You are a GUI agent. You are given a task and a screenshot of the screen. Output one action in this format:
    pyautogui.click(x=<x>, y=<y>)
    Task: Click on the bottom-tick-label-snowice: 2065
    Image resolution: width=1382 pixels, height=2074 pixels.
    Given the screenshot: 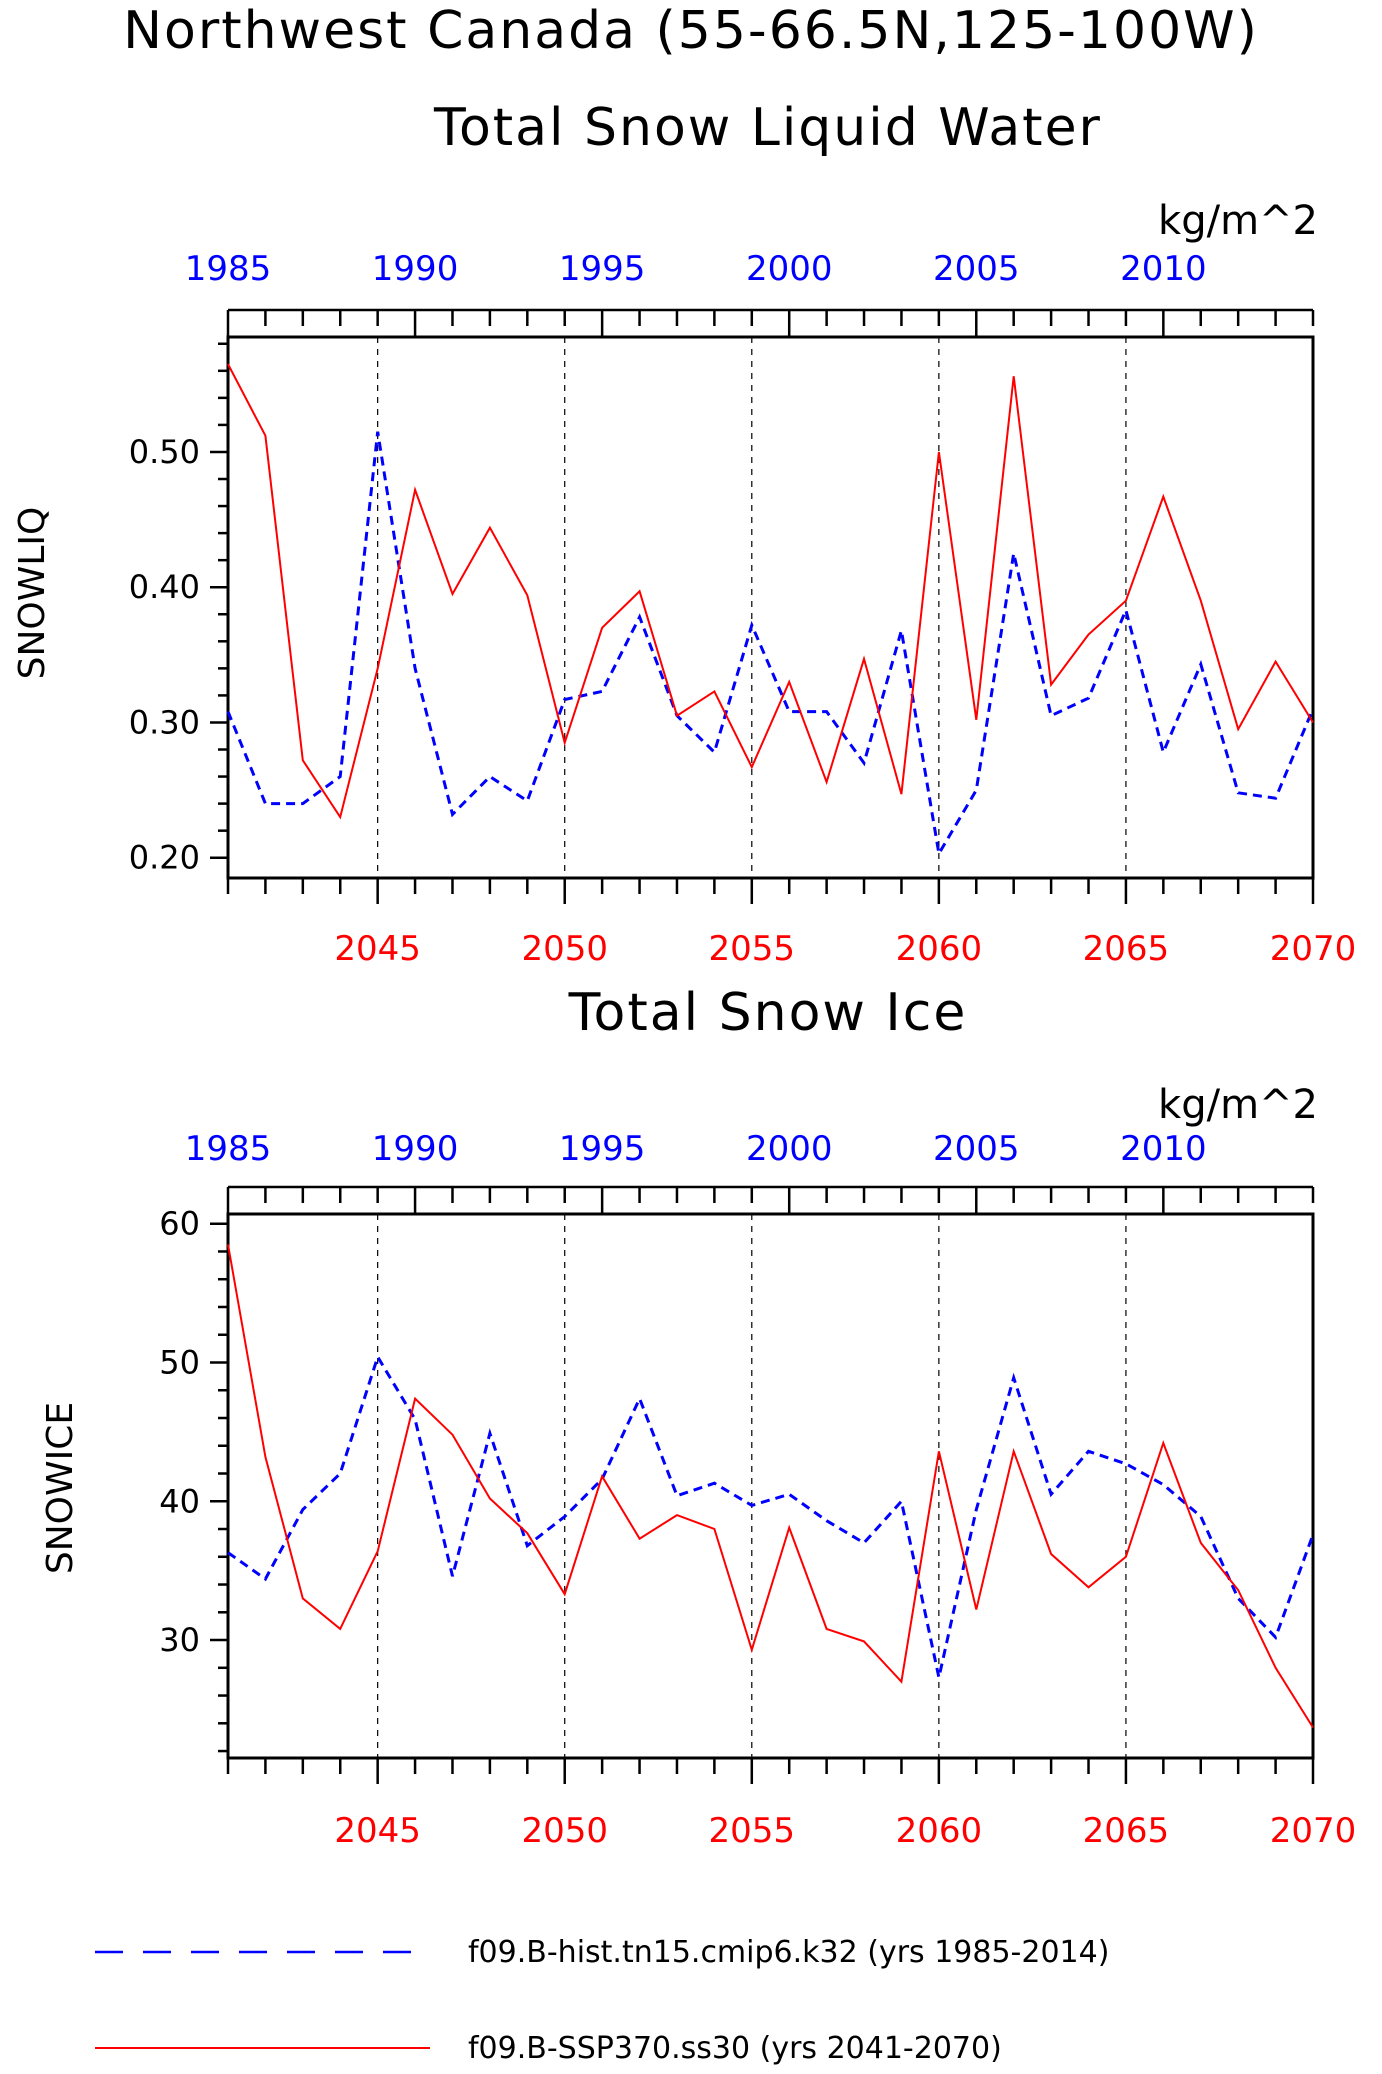 What is the action you would take?
    pyautogui.click(x=1126, y=1831)
    